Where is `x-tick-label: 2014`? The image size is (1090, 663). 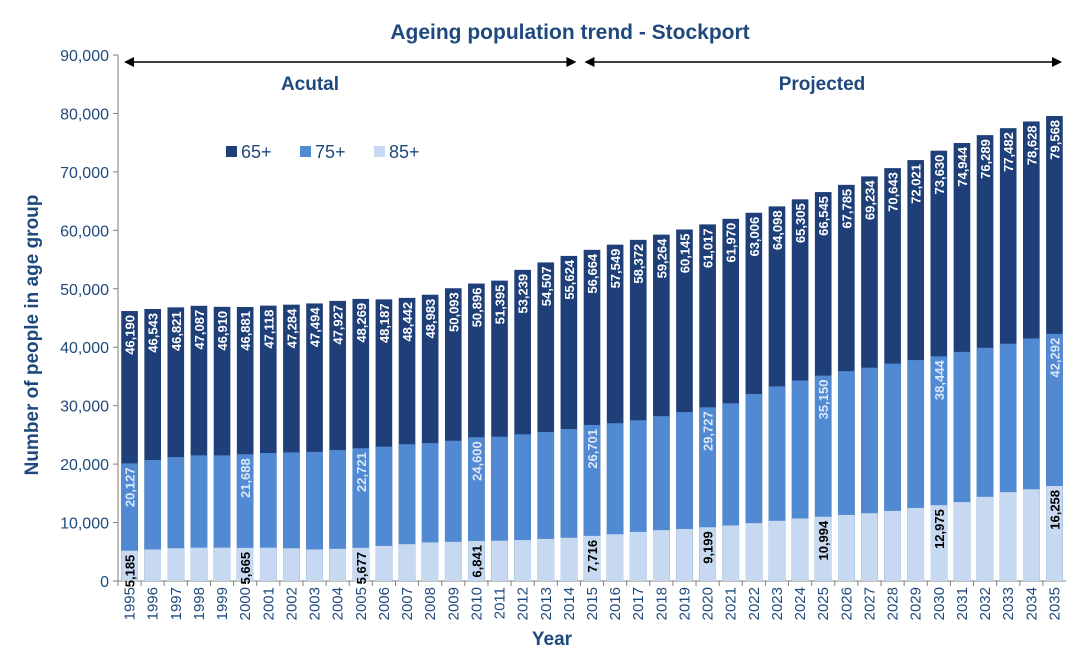
x-tick-label: 2014 is located at coordinates (569, 603).